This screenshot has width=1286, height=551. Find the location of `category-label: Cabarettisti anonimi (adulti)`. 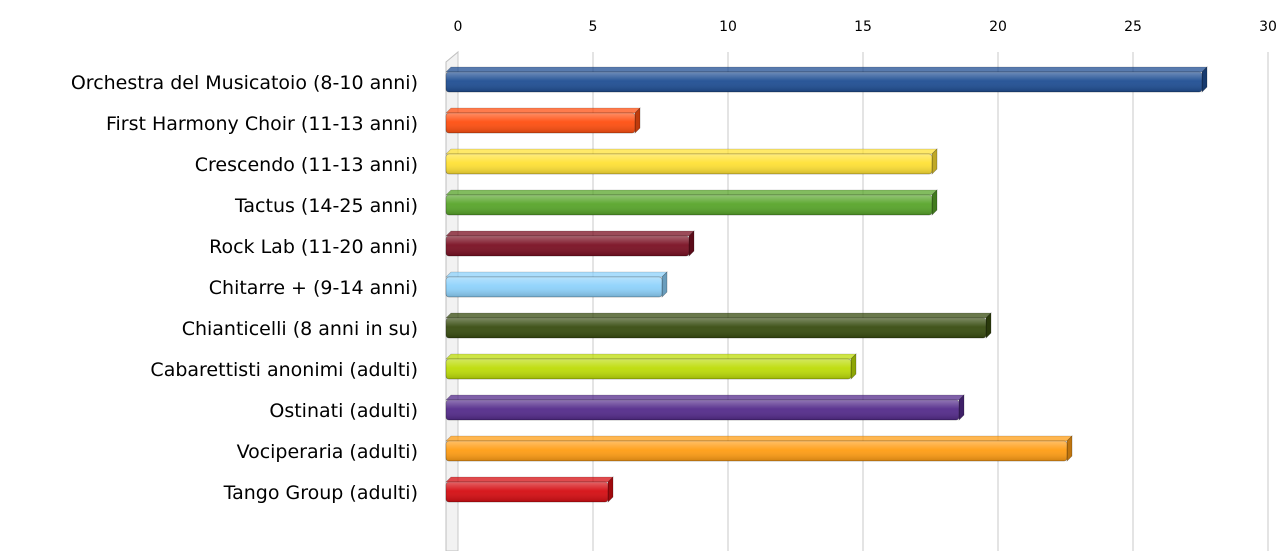

category-label: Cabarettisti anonimi (adulti) is located at coordinates (284, 370).